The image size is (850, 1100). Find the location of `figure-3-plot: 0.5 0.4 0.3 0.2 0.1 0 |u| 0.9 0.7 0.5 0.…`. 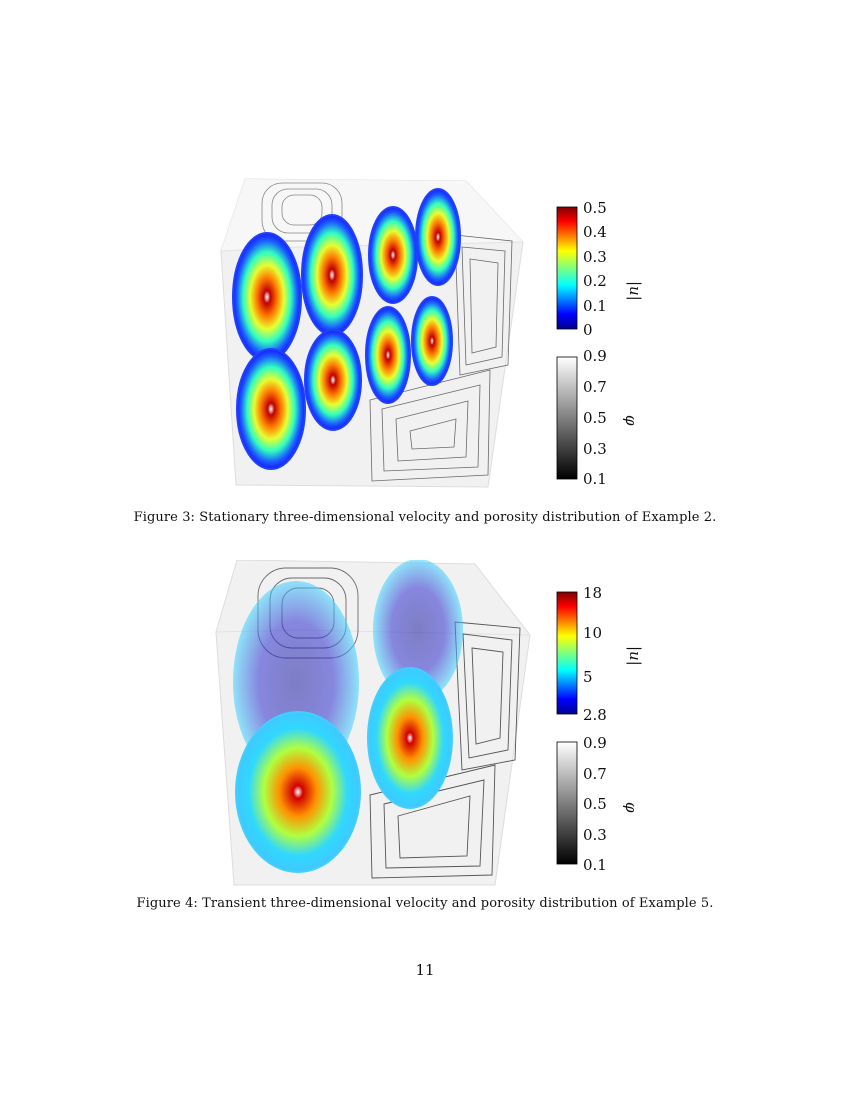

figure-3-plot: 0.5 0.4 0.3 0.2 0.1 0 |u| 0.9 0.7 0.5 0.… is located at coordinates (432, 333).